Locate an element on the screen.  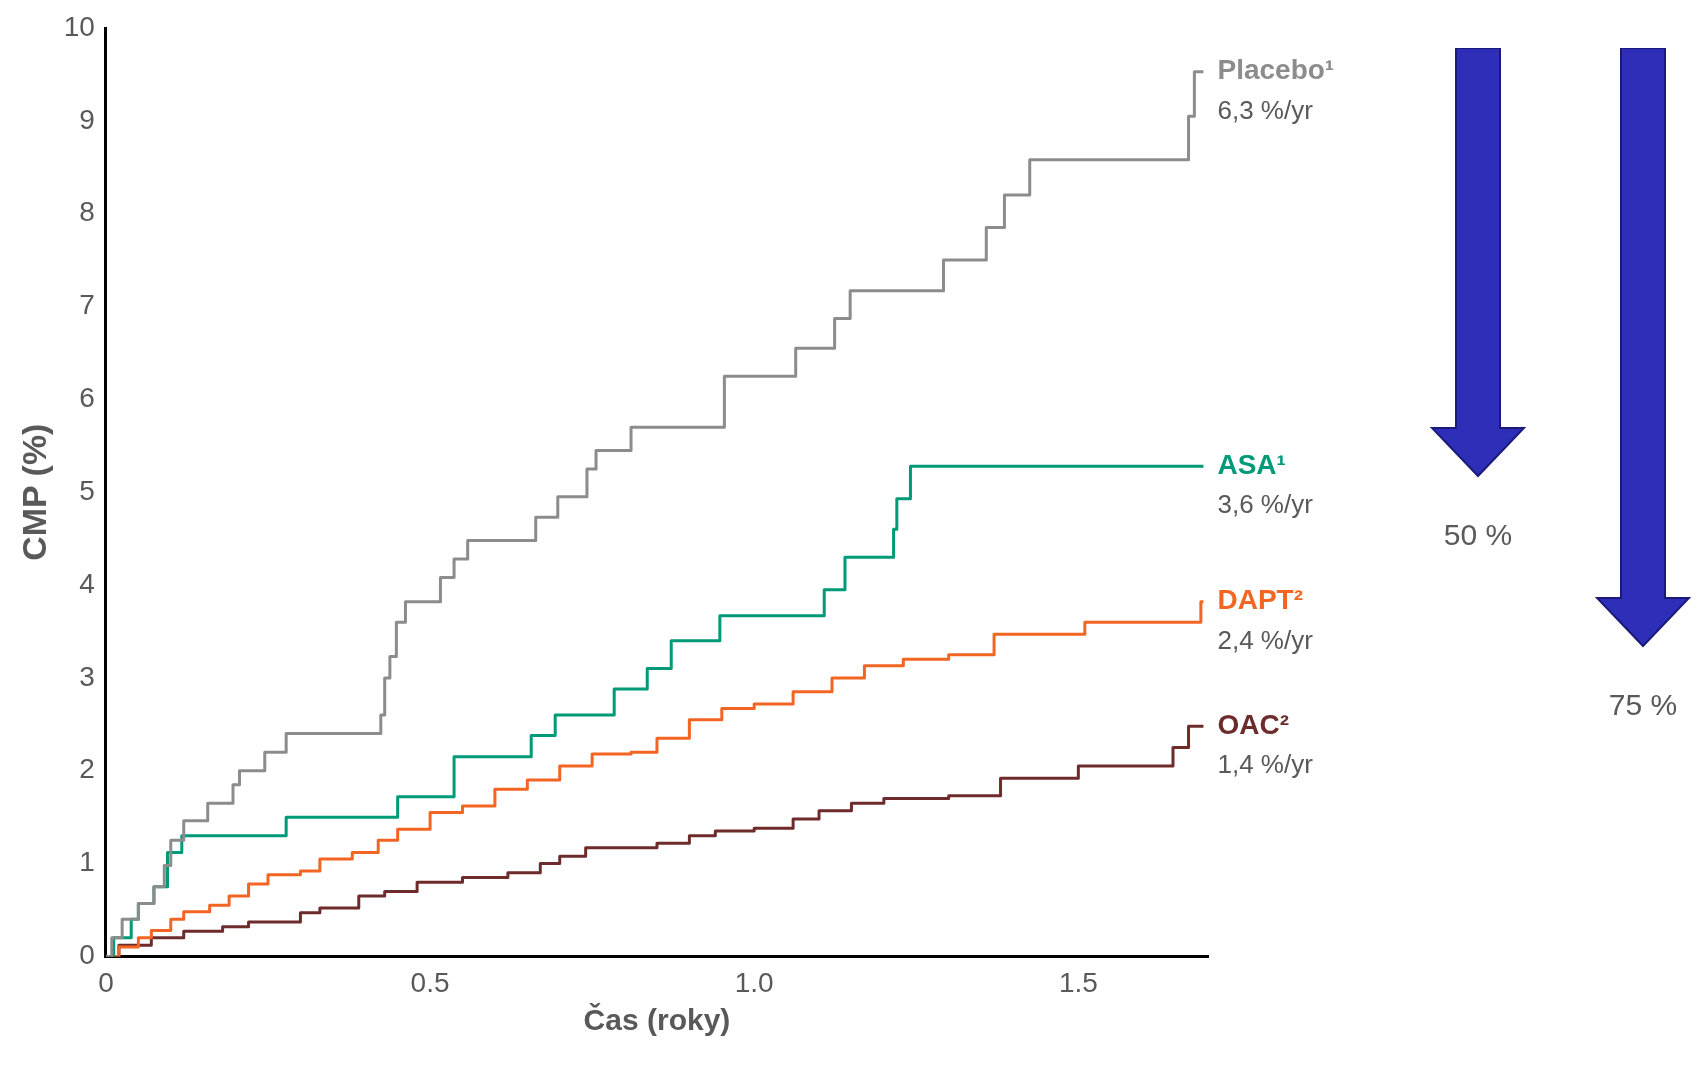
y-tick-label: 2 is located at coordinates (87, 769).